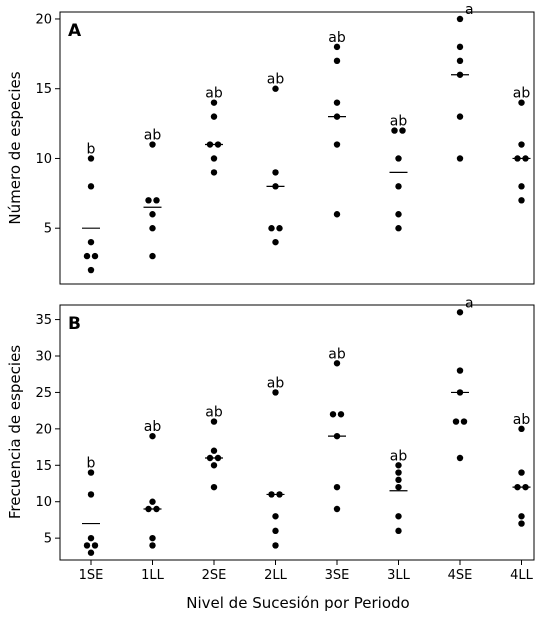 This screenshot has width=545, height=617. I want to click on x-tick-label: 4SE, so click(460, 575).